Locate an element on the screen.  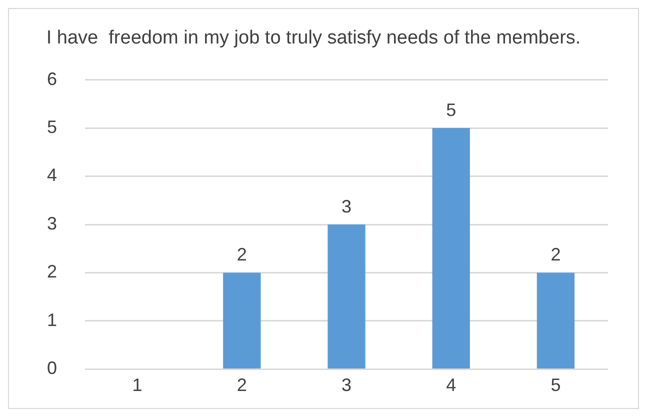
y-tick-label: 1 is located at coordinates (52, 320).